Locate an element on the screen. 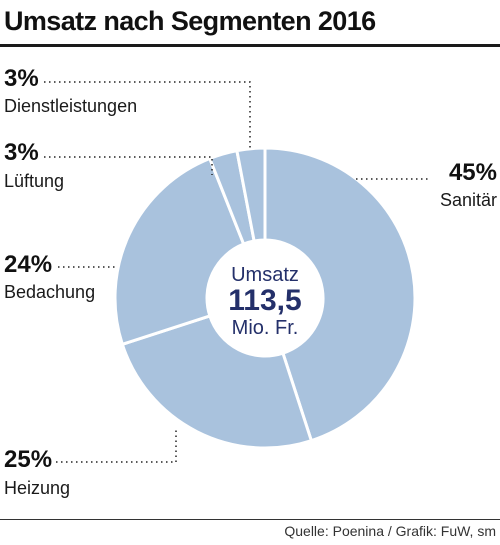 This screenshot has width=500, height=545. center-unit: Mio. Fr. is located at coordinates (265, 328).